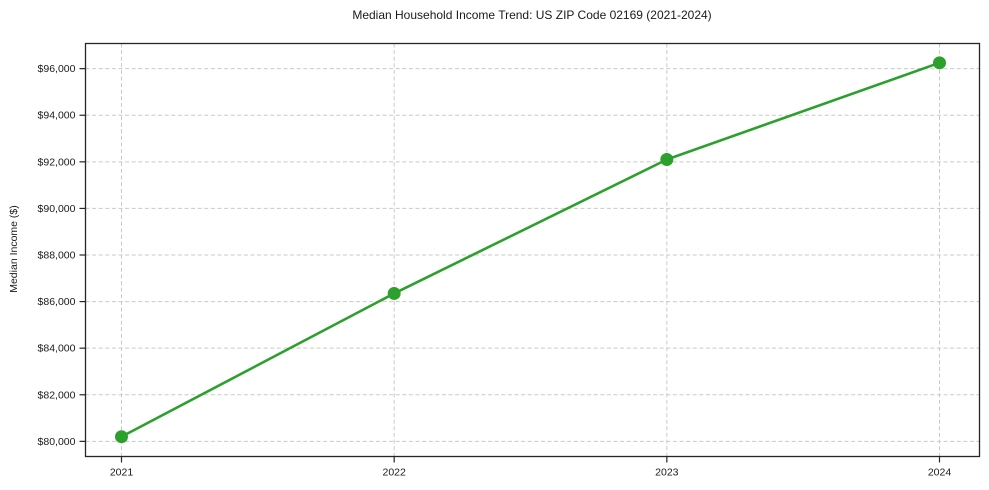 This screenshot has width=989, height=490. Describe the element at coordinates (940, 473) in the screenshot. I see `x-tick-label: 2024` at that location.